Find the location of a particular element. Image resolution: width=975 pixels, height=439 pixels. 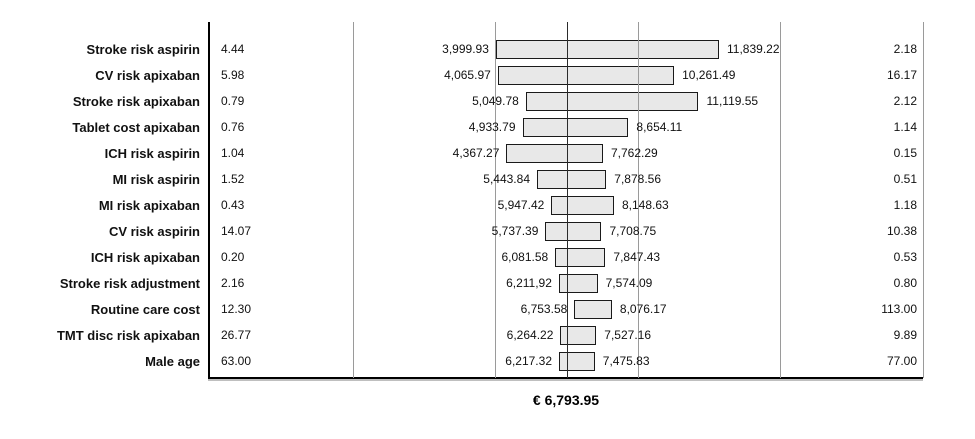

ev-low-label: 6,753.58 is located at coordinates (544, 309).